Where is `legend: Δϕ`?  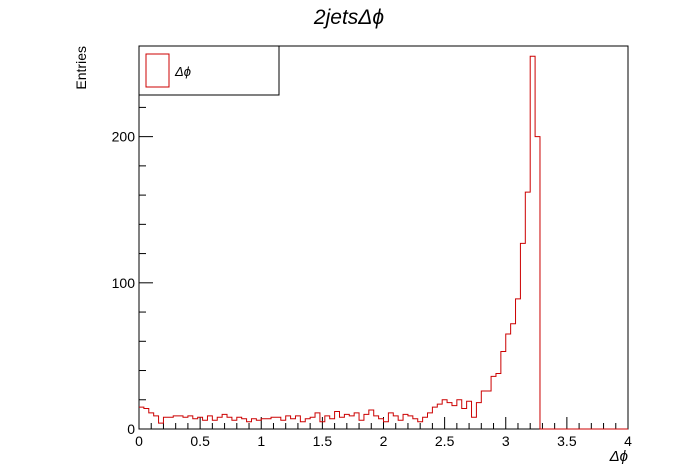
legend: Δϕ is located at coordinates (209, 70).